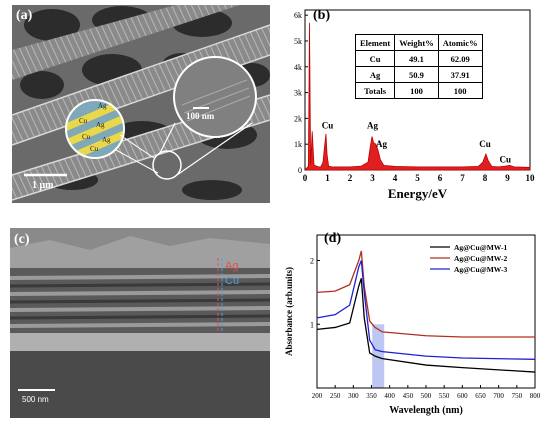 This screenshot has height=430, width=550. I want to click on y-tick-label: 1k, so click(298, 144).